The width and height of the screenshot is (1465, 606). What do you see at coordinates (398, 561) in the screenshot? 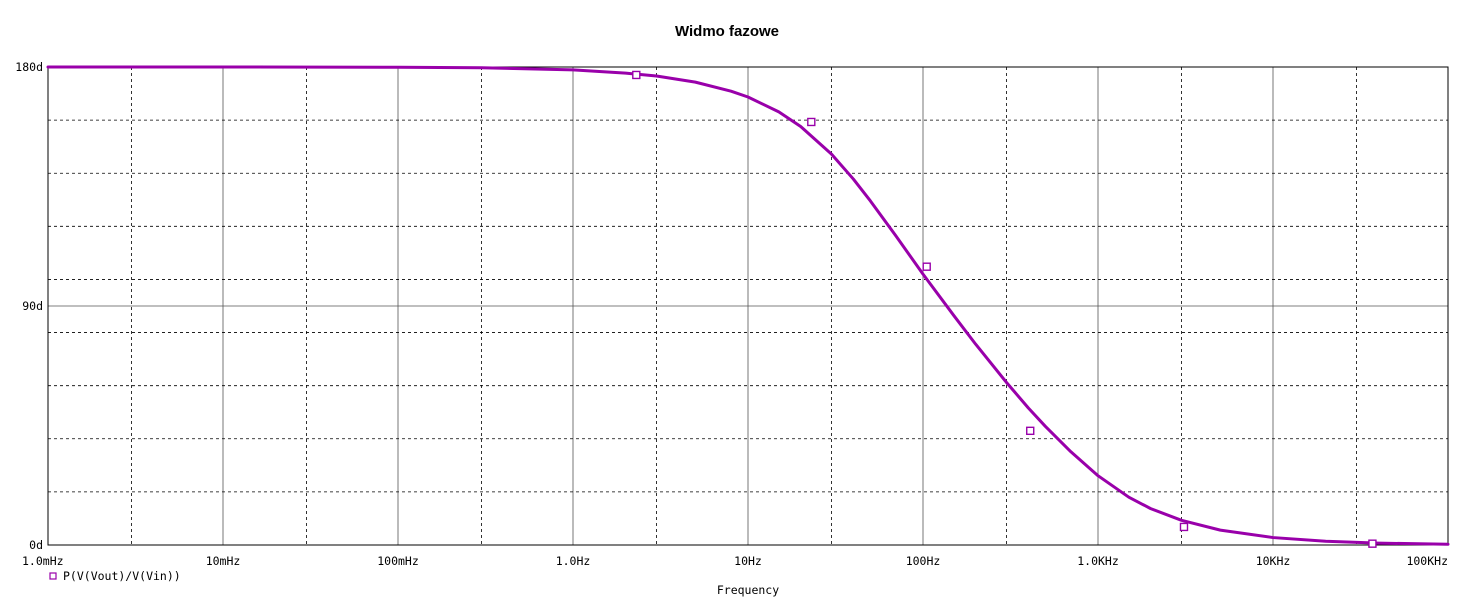
I see `x-tick-label: 100mHz` at bounding box center [398, 561].